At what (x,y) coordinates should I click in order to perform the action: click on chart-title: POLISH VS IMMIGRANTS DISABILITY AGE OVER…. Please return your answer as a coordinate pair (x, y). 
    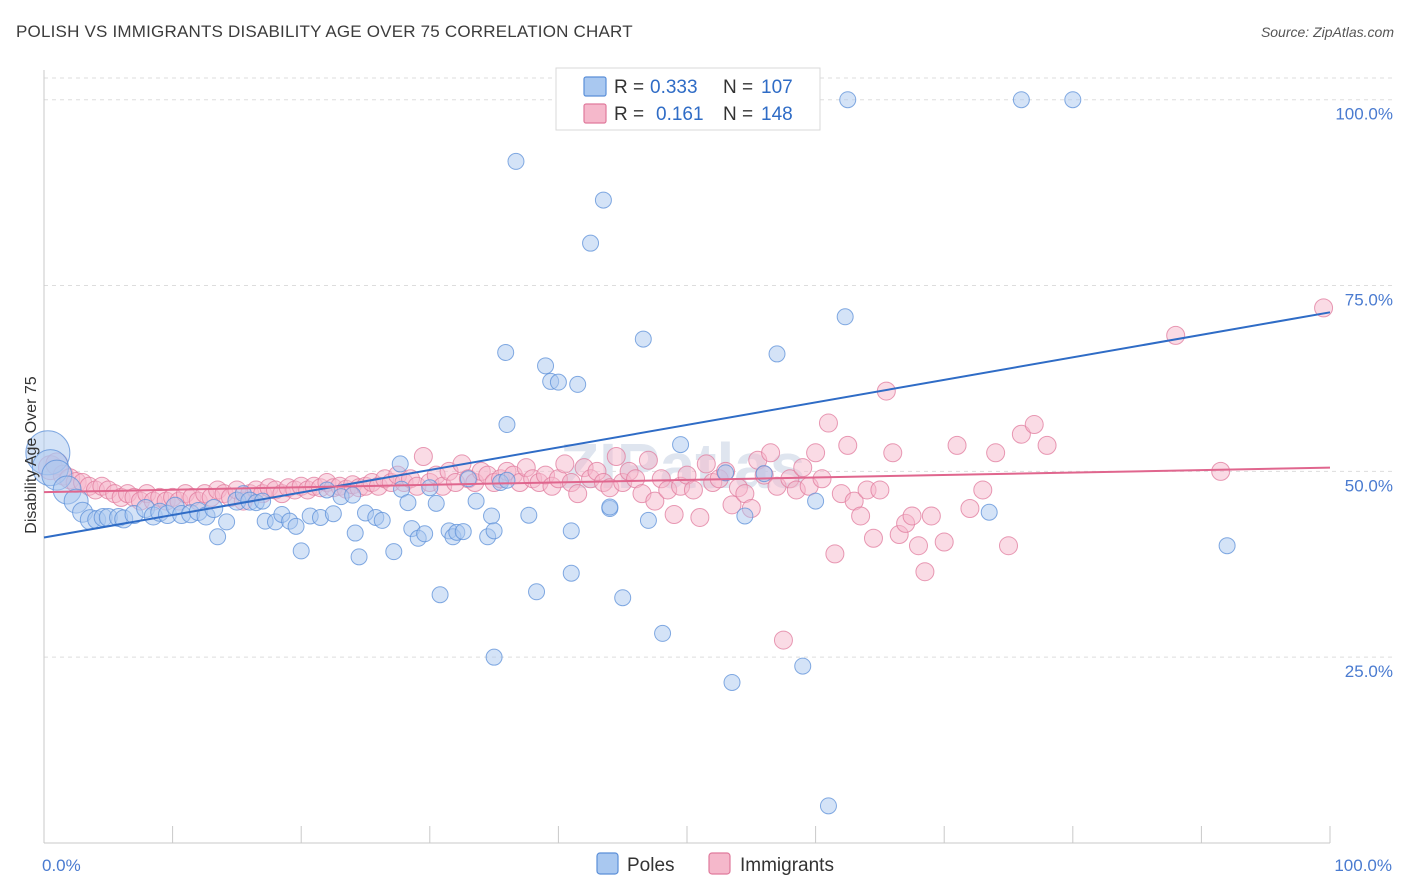
    Looking at the image, I should click on (324, 31).